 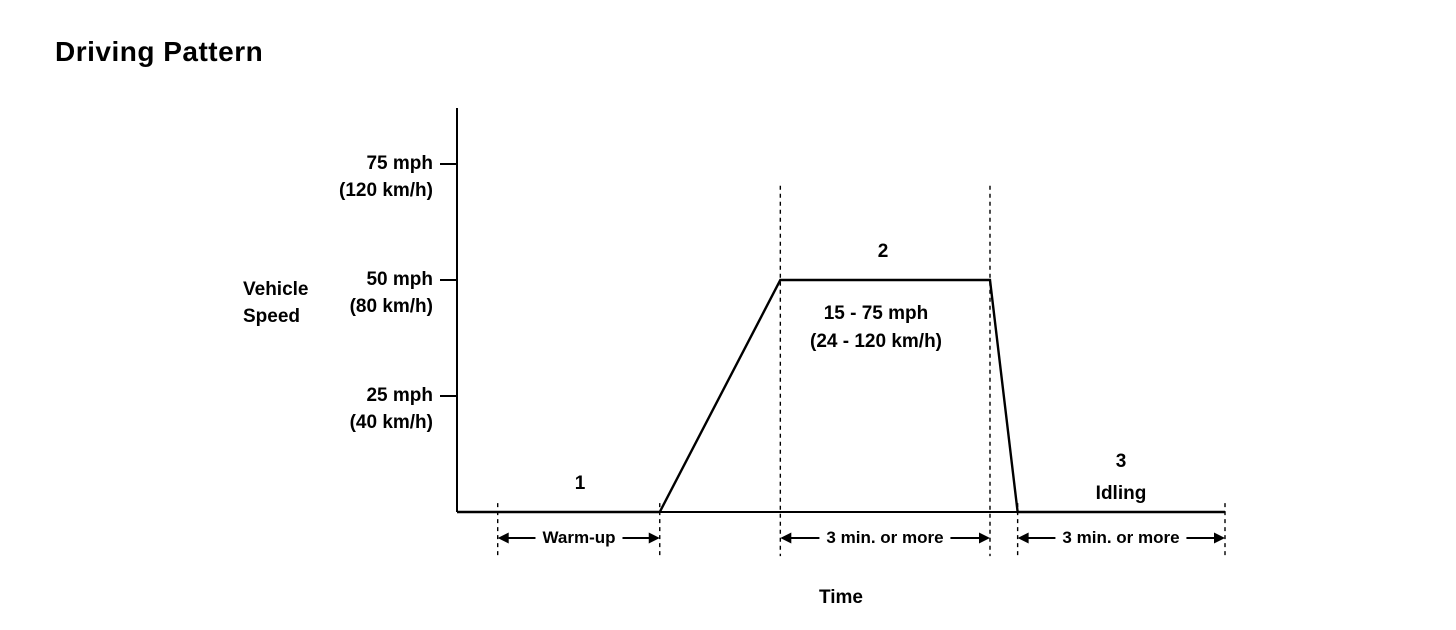 I want to click on y-tick-75mph: 75 mph (120 km/h), so click(x=386, y=177).